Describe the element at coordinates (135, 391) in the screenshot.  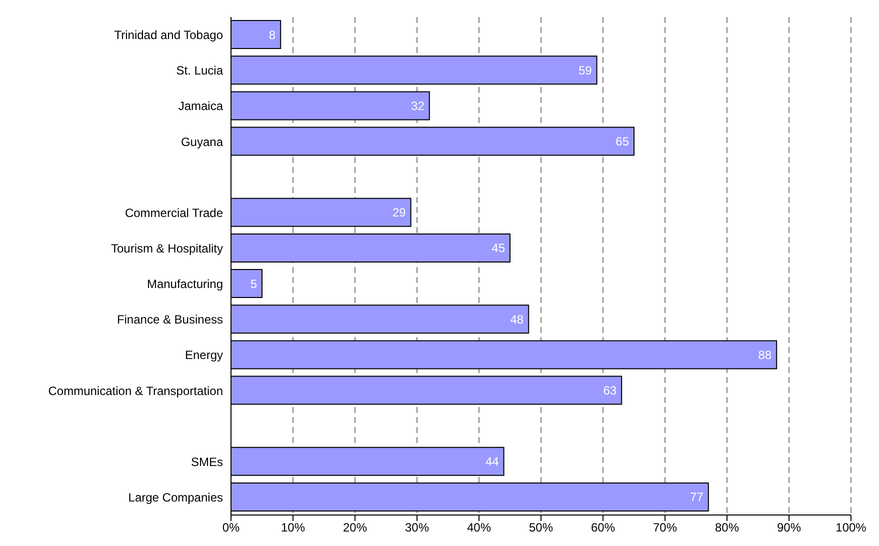
I see `y-tick-label: Communication & Transportation` at that location.